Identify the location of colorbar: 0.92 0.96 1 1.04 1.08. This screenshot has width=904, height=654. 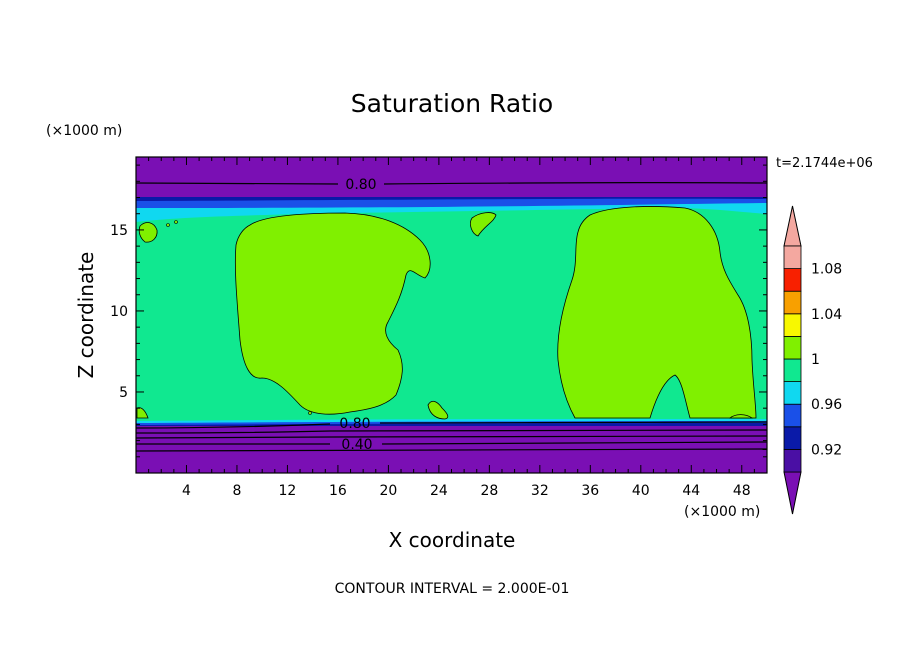
(812, 360).